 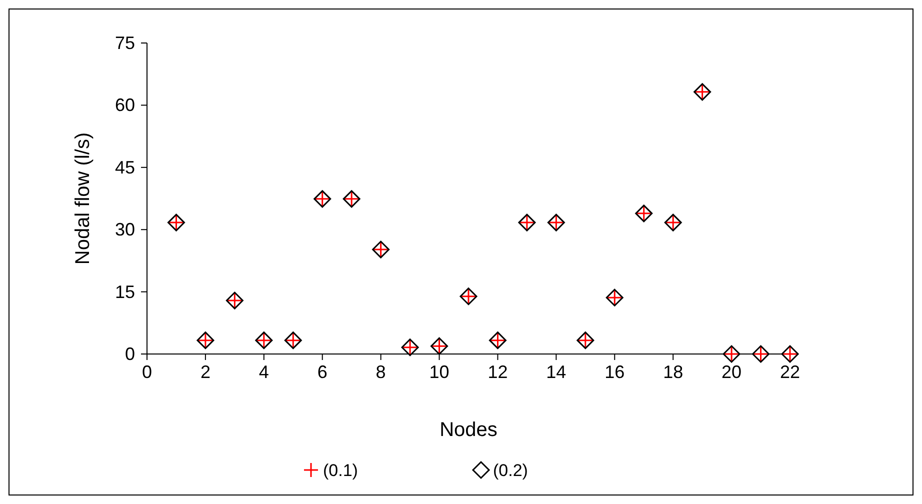 I want to click on y-tick-label: 0, so click(x=129, y=354).